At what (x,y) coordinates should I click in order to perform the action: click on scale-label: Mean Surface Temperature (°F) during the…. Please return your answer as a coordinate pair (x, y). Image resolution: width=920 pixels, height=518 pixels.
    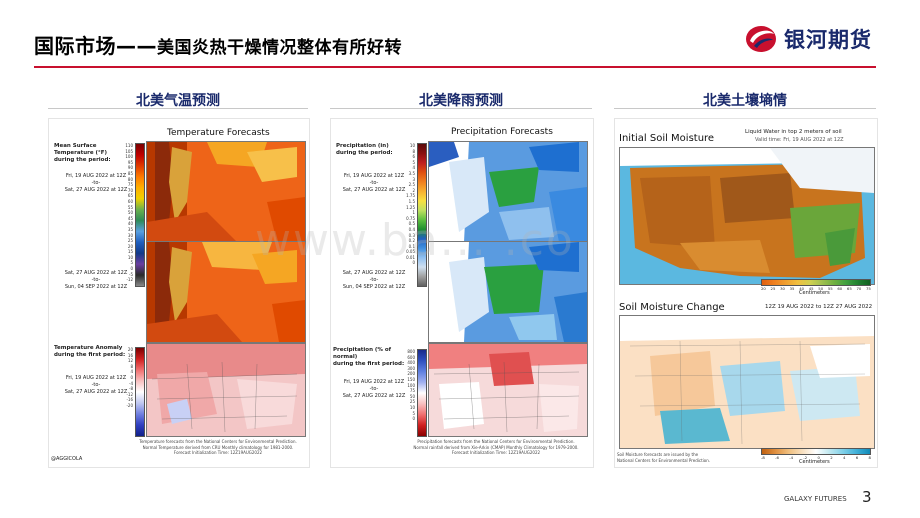
    Looking at the image, I should click on (82, 153).